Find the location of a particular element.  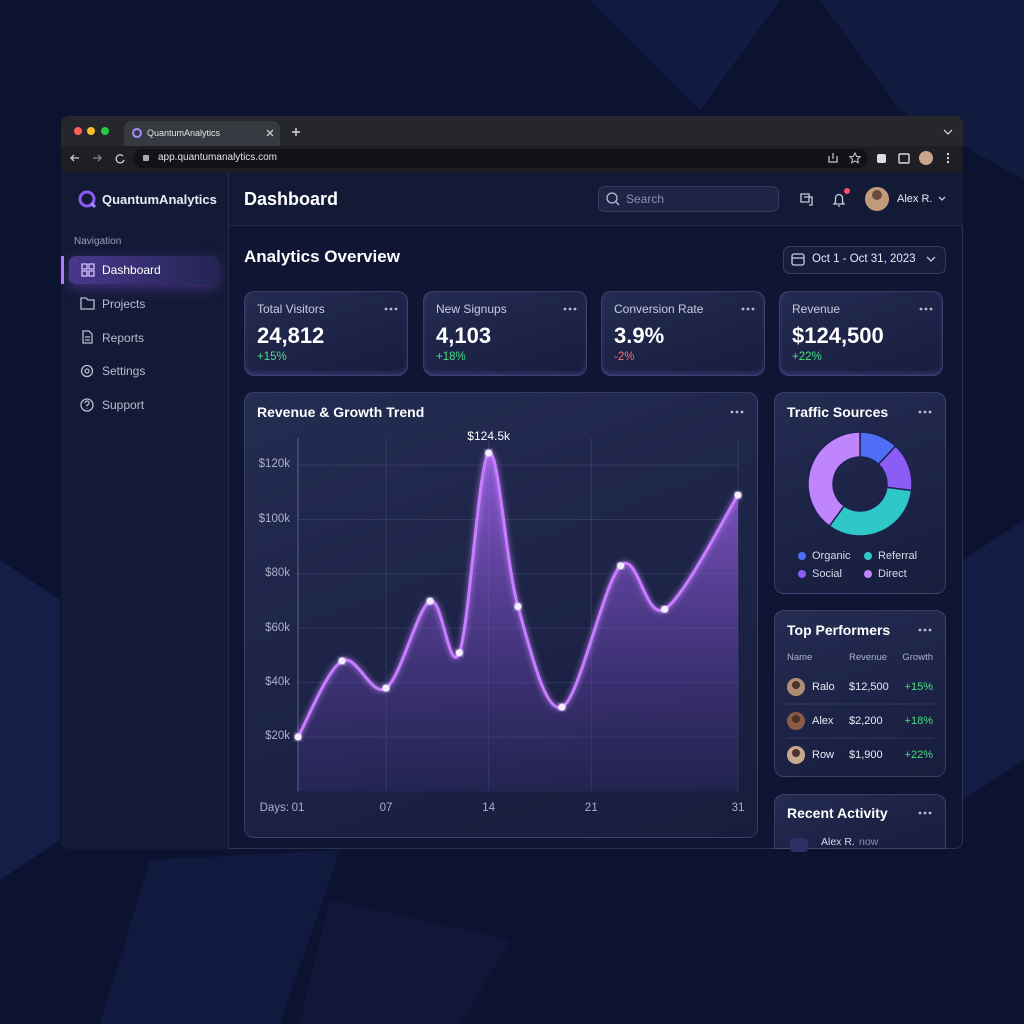

sidebar is located at coordinates (145, 510).